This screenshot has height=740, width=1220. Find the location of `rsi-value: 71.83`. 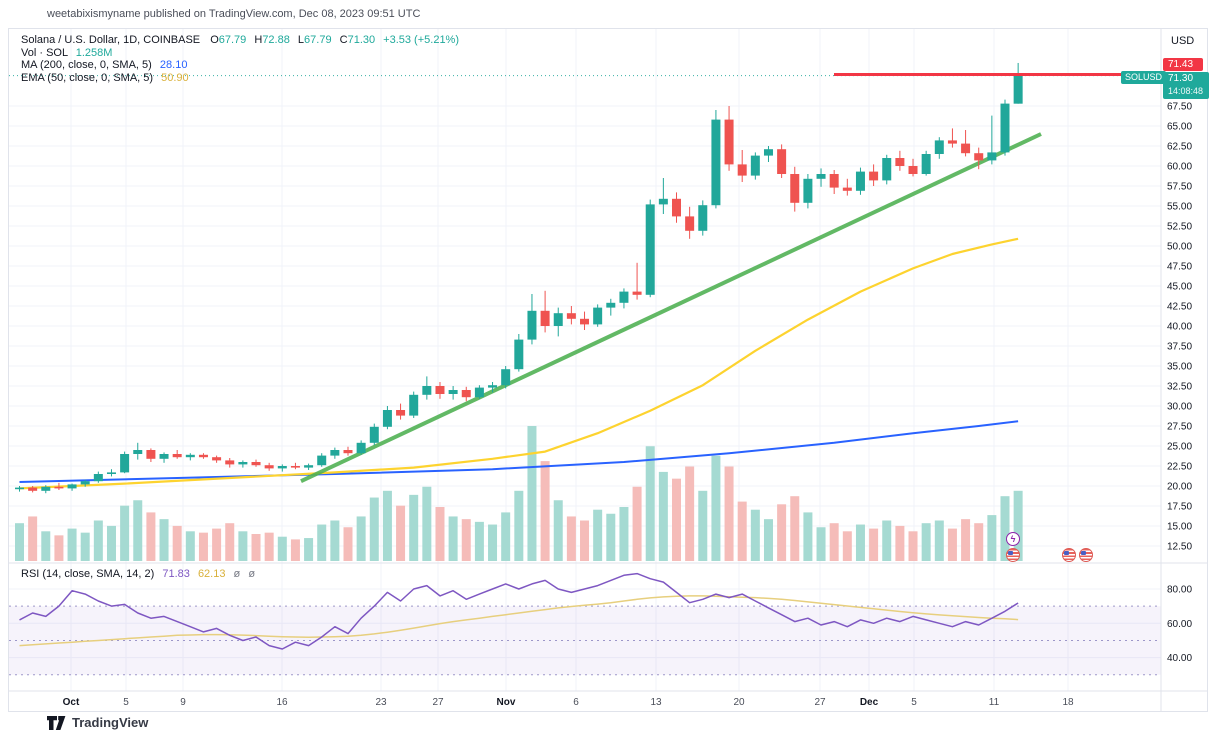

rsi-value: 71.83 is located at coordinates (176, 574).